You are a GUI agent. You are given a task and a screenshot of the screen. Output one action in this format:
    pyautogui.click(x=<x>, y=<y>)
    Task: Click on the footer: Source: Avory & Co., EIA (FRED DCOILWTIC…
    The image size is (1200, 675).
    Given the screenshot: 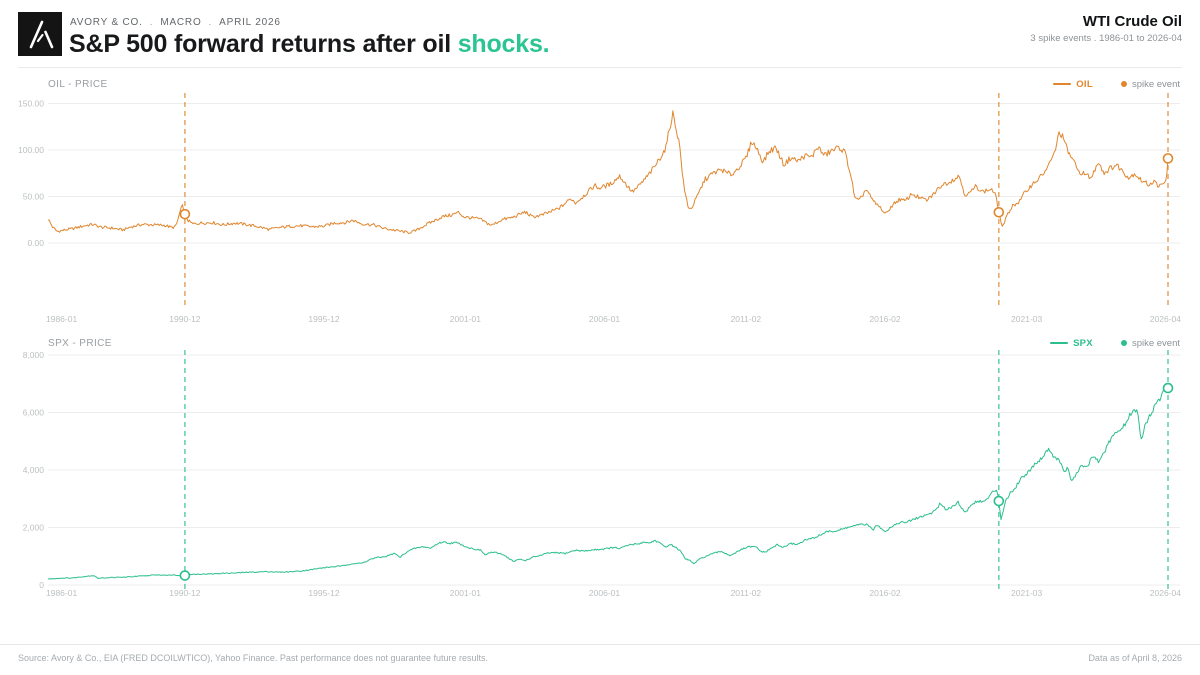 What is the action you would take?
    pyautogui.click(x=600, y=659)
    